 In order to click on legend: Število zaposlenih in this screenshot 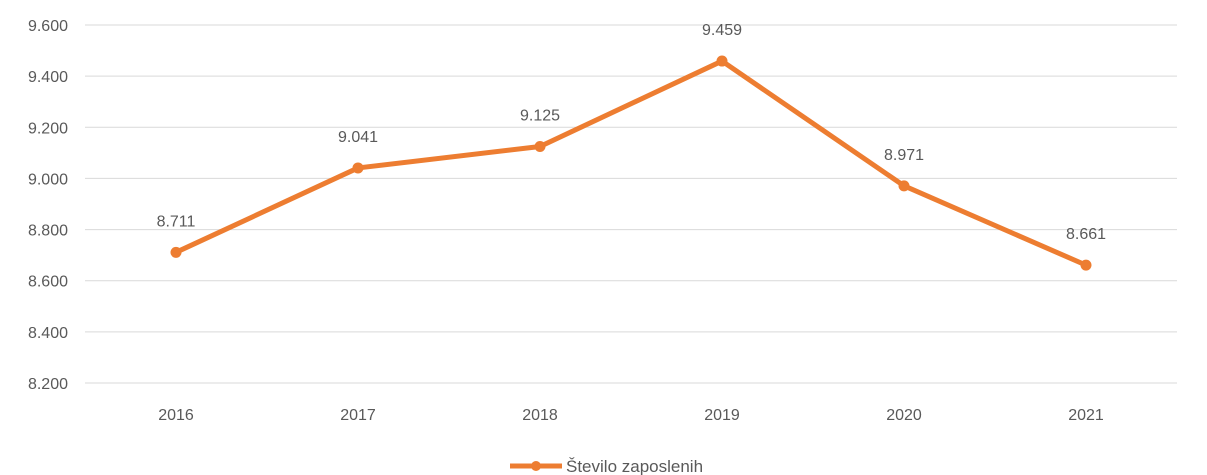, I will do `click(606, 466)`.